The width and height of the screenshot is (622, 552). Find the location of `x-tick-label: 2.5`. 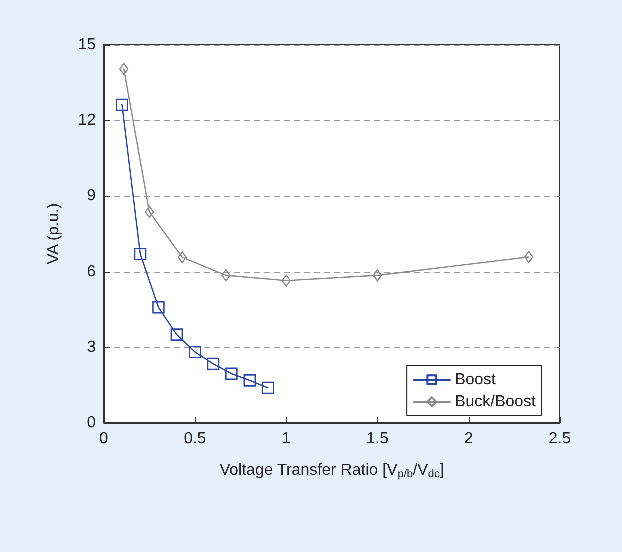

x-tick-label: 2.5 is located at coordinates (560, 439).